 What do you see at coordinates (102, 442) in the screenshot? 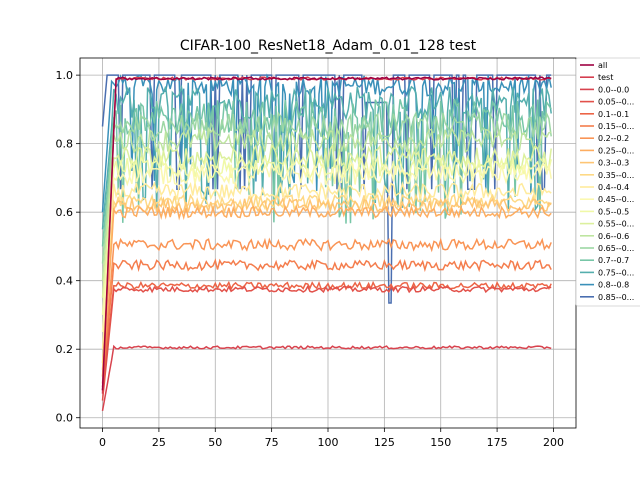
I see `x-tick-label: 0` at bounding box center [102, 442].